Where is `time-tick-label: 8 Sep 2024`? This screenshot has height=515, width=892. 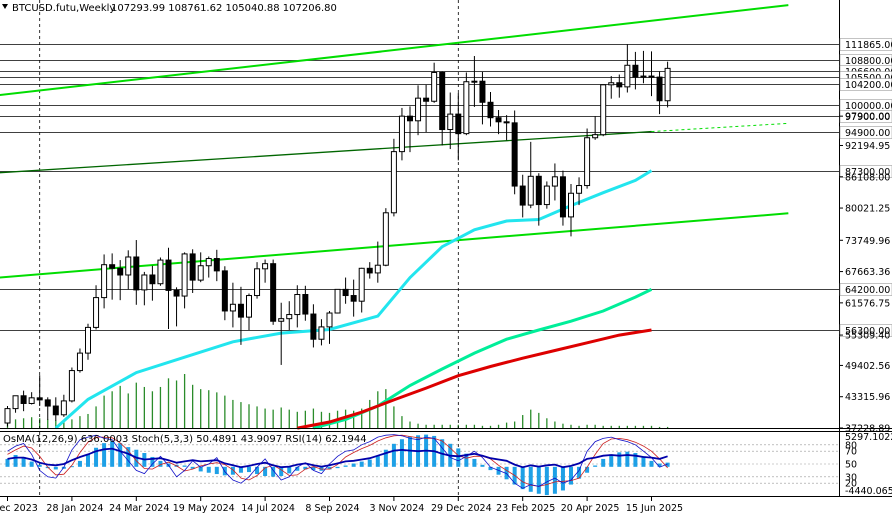
time-tick-label: 8 Sep 2024 is located at coordinates (332, 508).